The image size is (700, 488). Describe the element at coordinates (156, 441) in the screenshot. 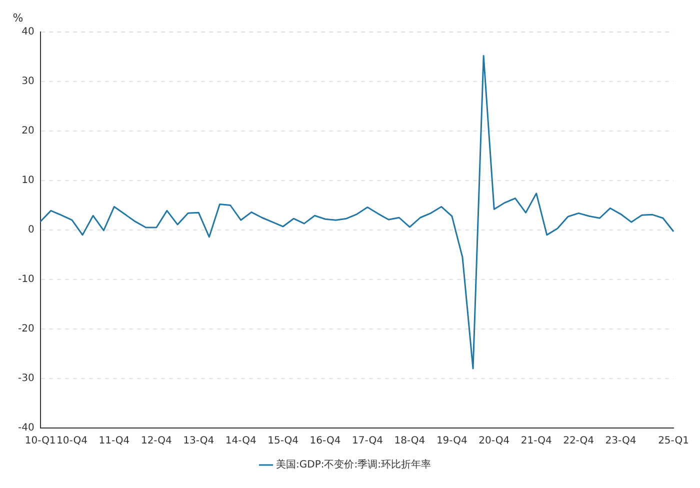

I see `x-tick-label: 12-Q4` at that location.